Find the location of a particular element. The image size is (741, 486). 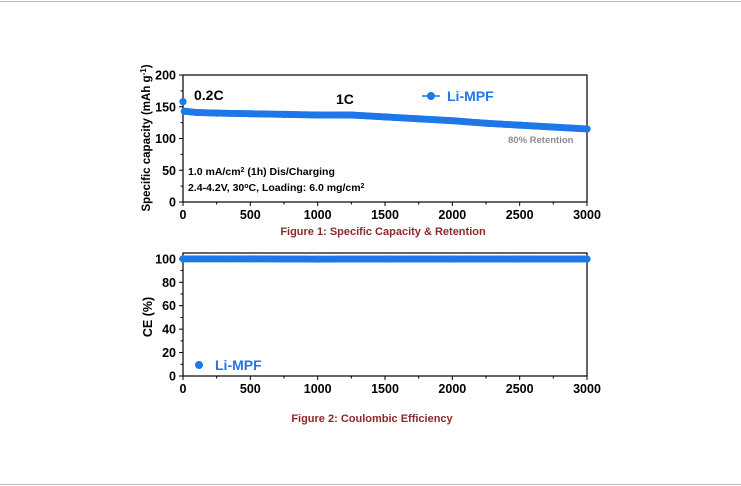

y-tick-label: 80 is located at coordinates (169, 283).